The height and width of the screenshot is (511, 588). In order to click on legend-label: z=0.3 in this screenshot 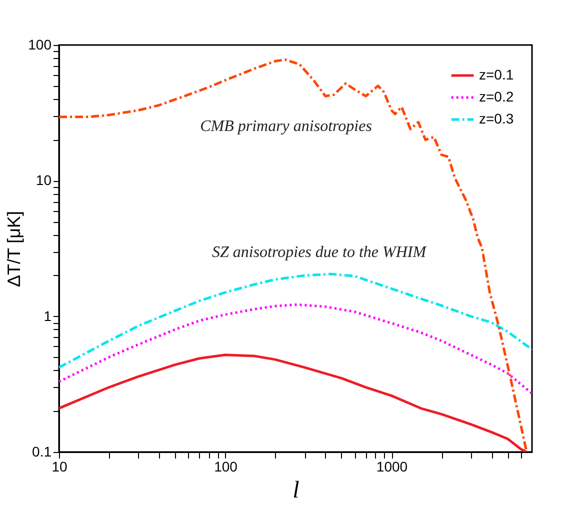, I will do `click(496, 118)`.